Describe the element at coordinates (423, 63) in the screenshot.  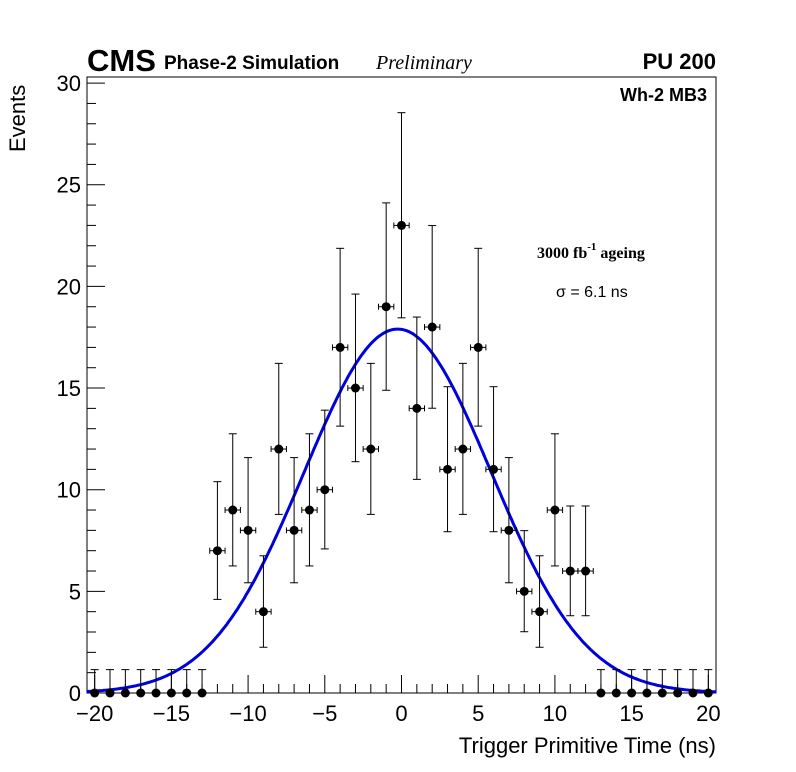
I see `preliminary-label: Preliminary` at that location.